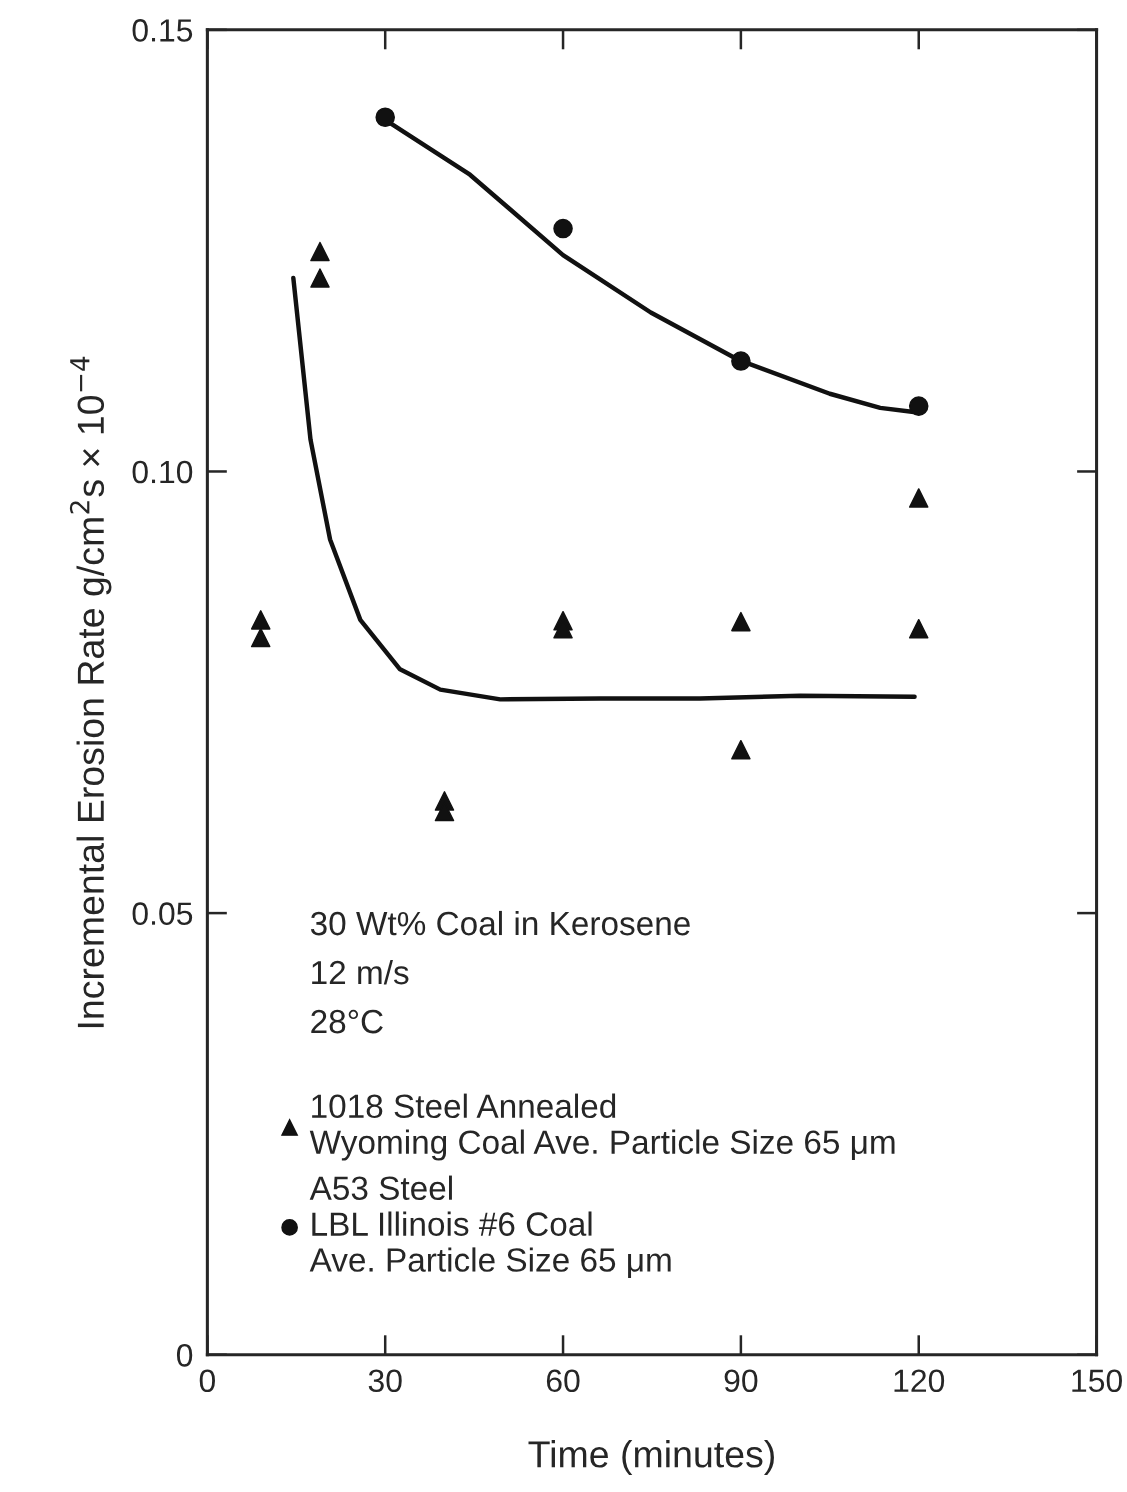 The width and height of the screenshot is (1127, 1492). What do you see at coordinates (385, 1381) in the screenshot?
I see `x-tick-label: 30` at bounding box center [385, 1381].